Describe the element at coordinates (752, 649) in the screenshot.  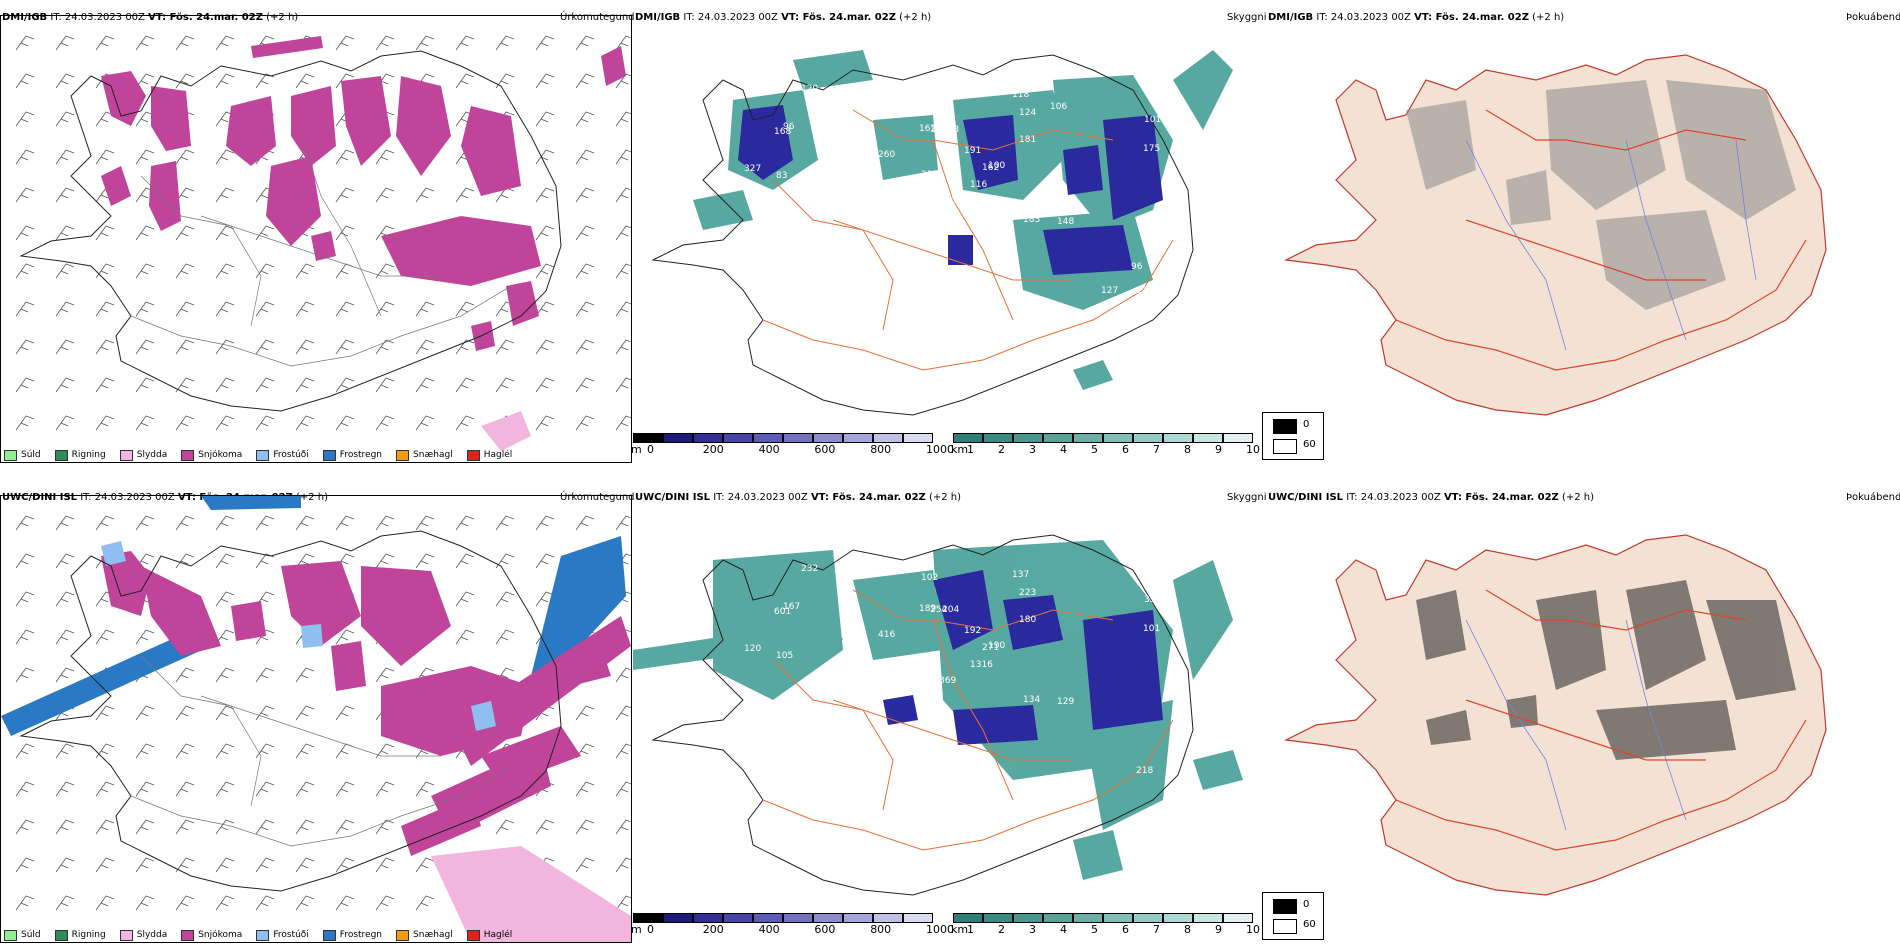
I see `ceiling-label: 120` at that location.